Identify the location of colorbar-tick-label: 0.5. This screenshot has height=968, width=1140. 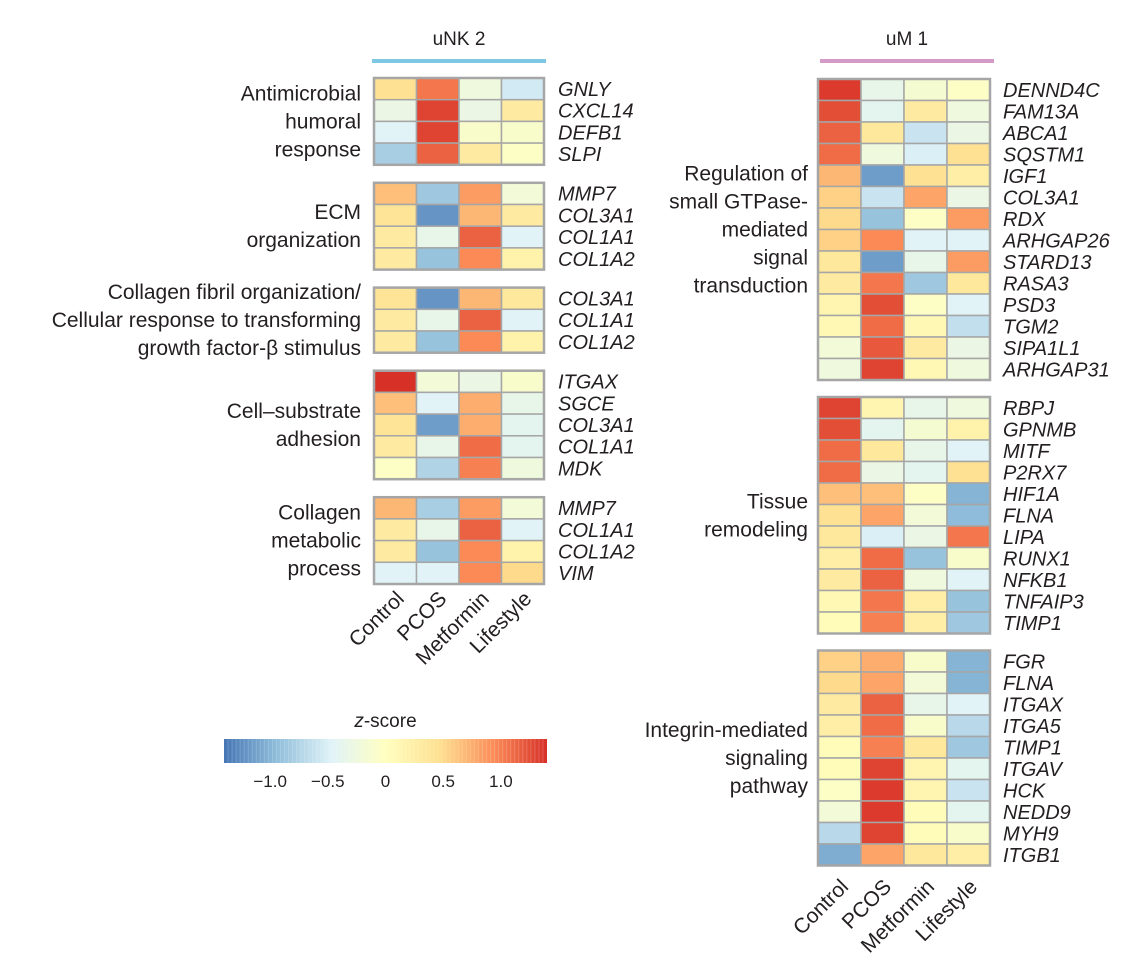
(443, 781).